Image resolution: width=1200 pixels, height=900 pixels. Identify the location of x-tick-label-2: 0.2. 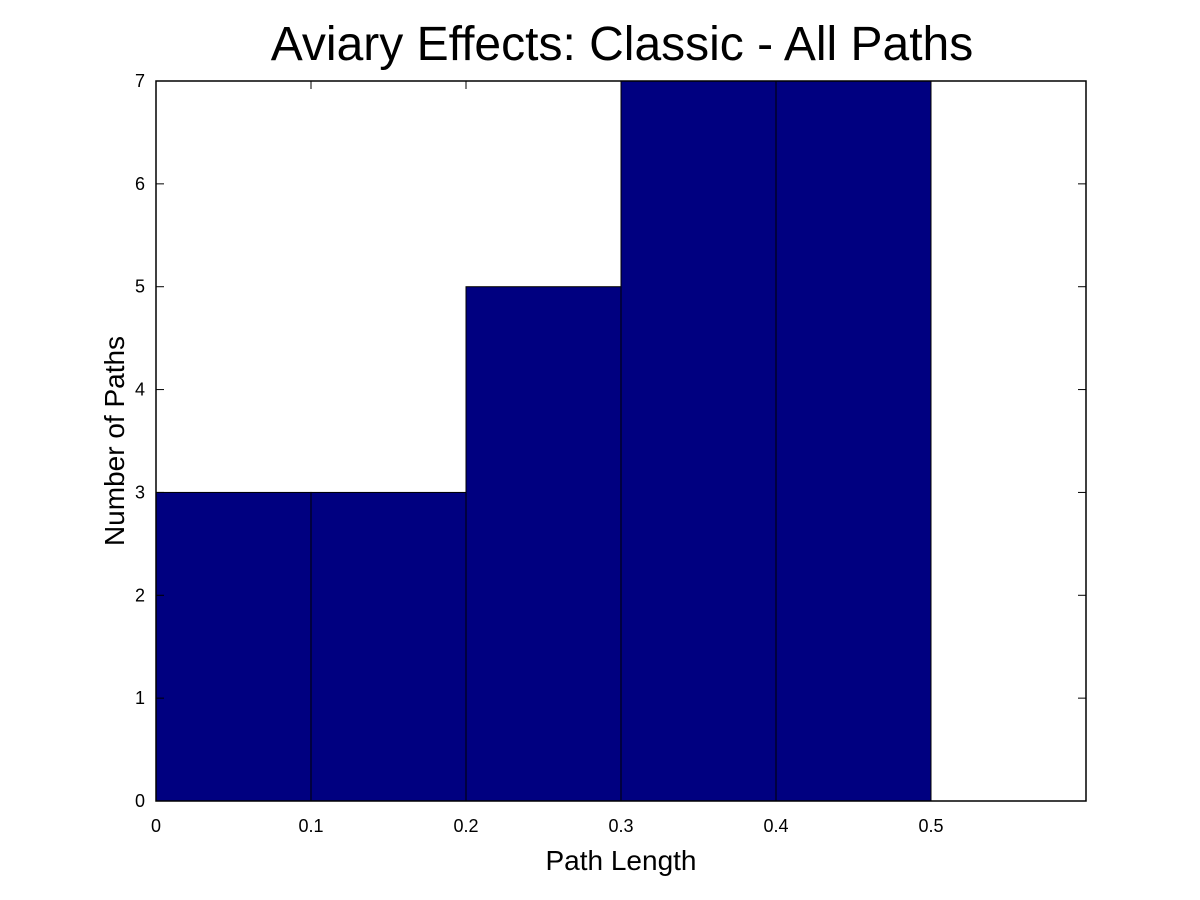
(465, 826).